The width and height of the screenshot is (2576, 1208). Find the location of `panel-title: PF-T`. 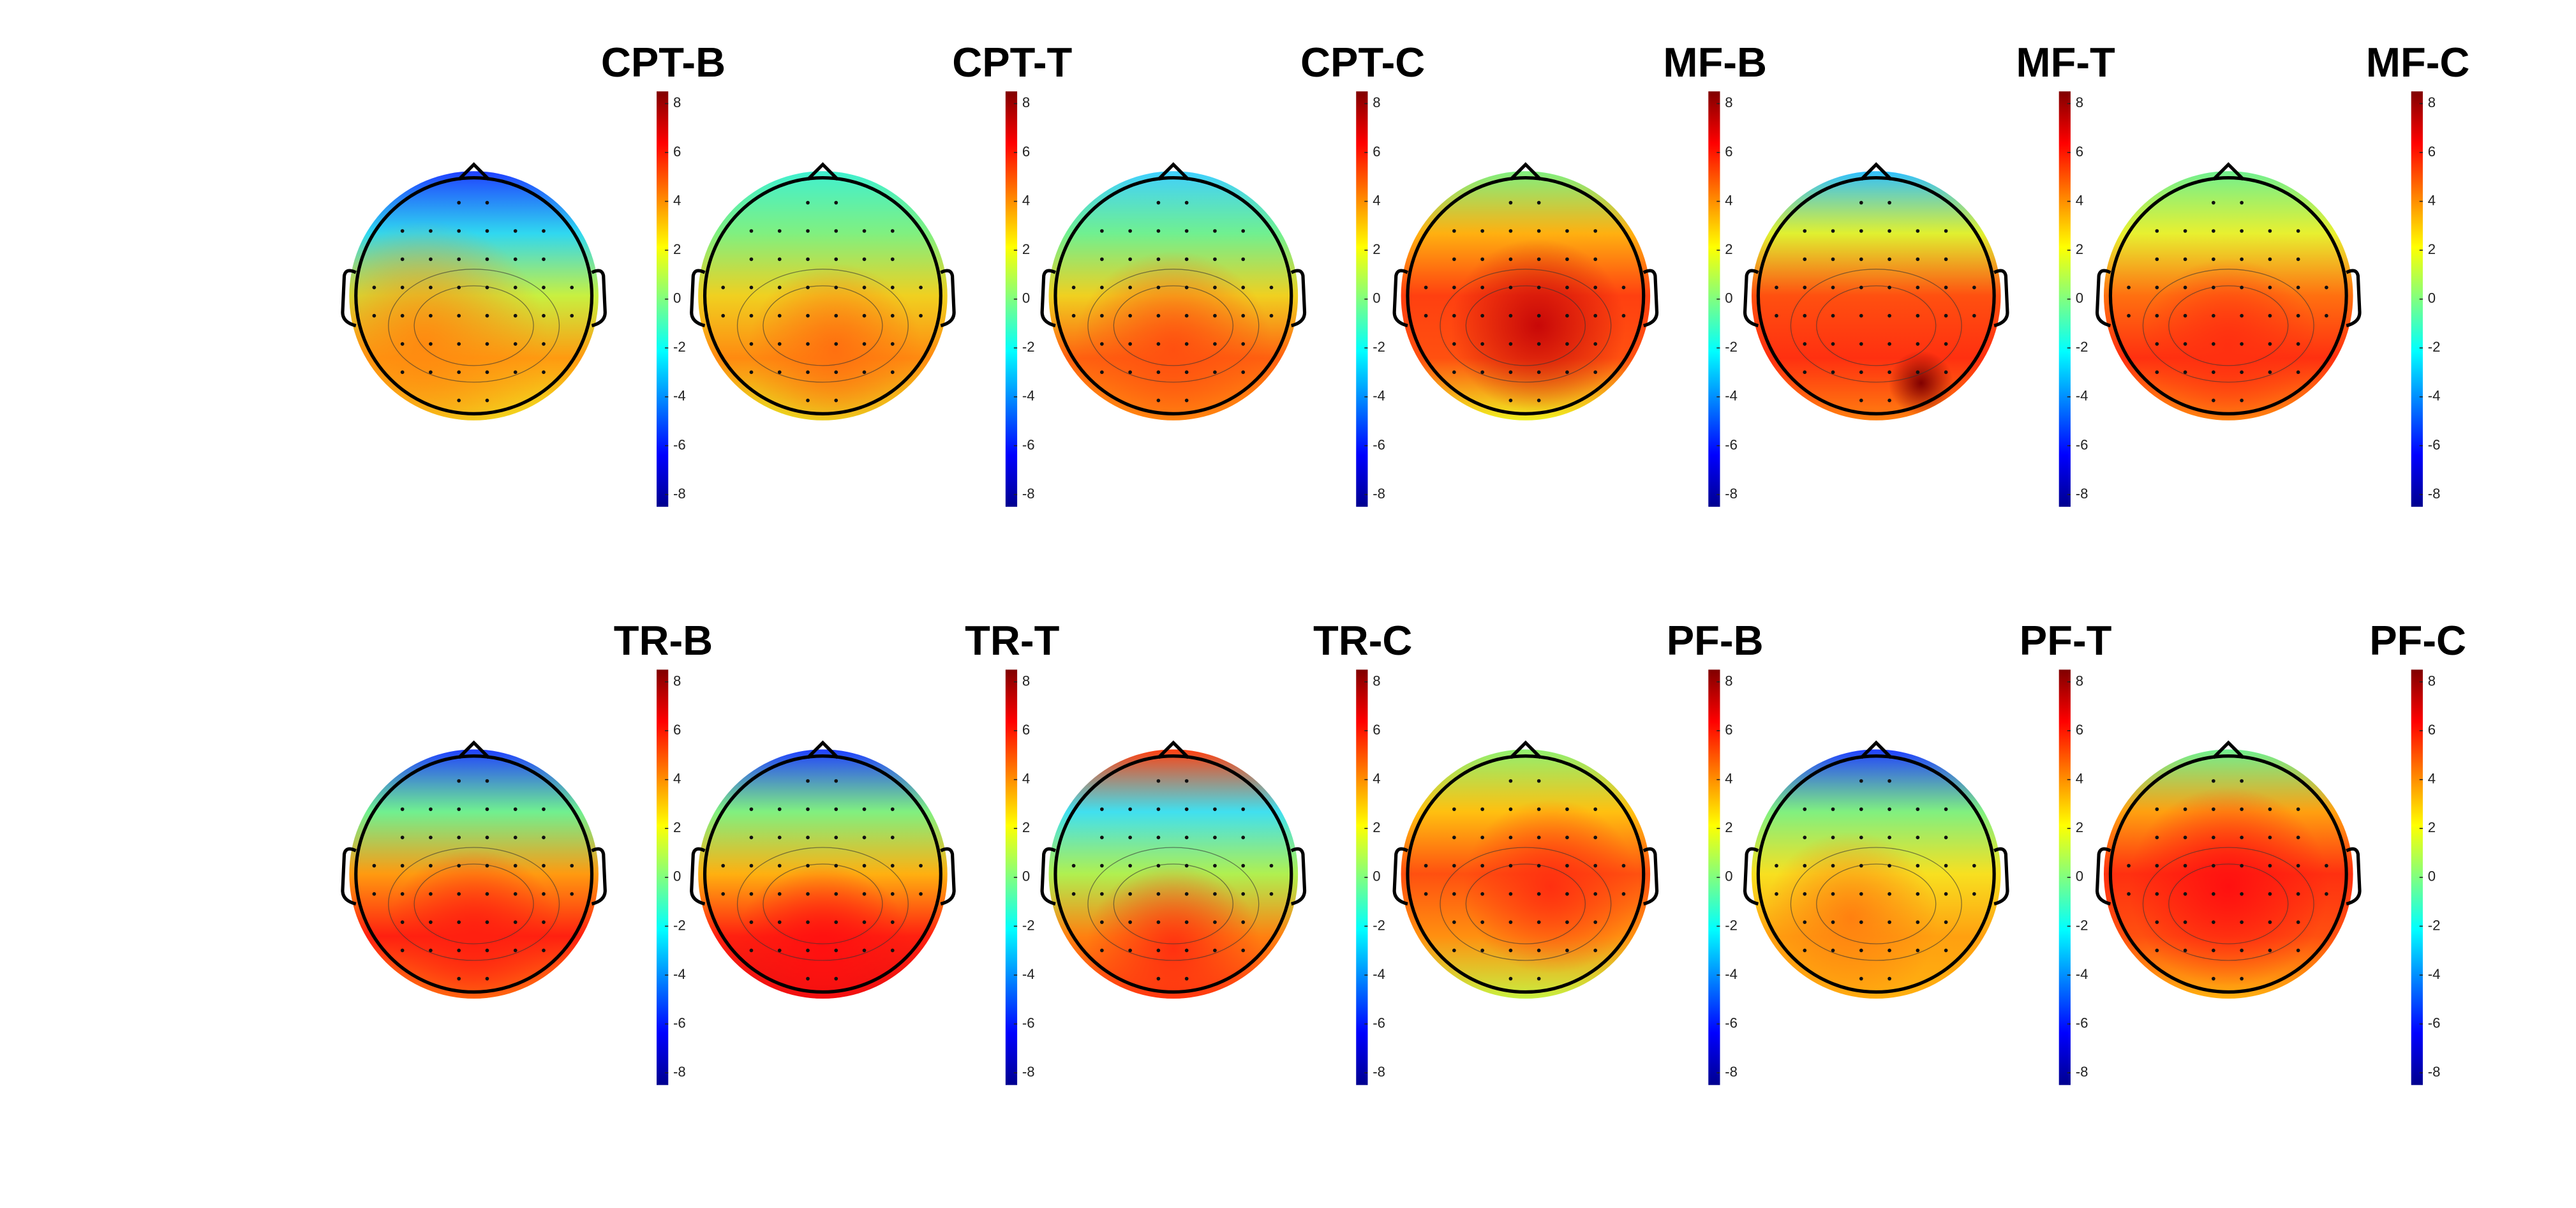

panel-title: PF-T is located at coordinates (2066, 640).